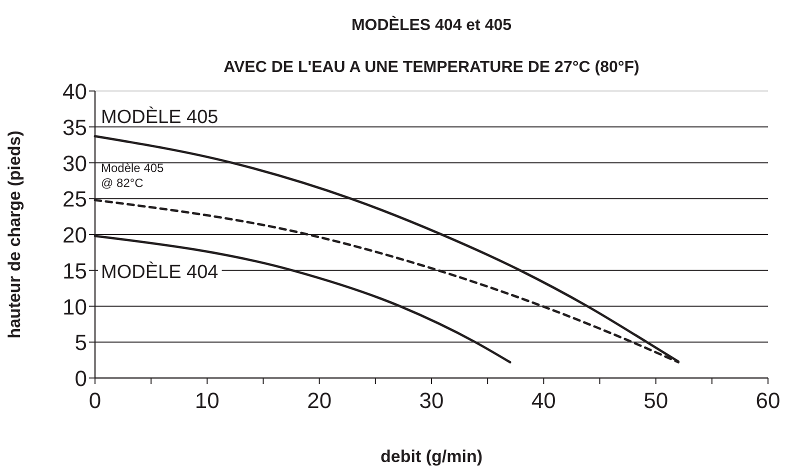  What do you see at coordinates (80, 343) in the screenshot?
I see `y-tick-label: 5` at bounding box center [80, 343].